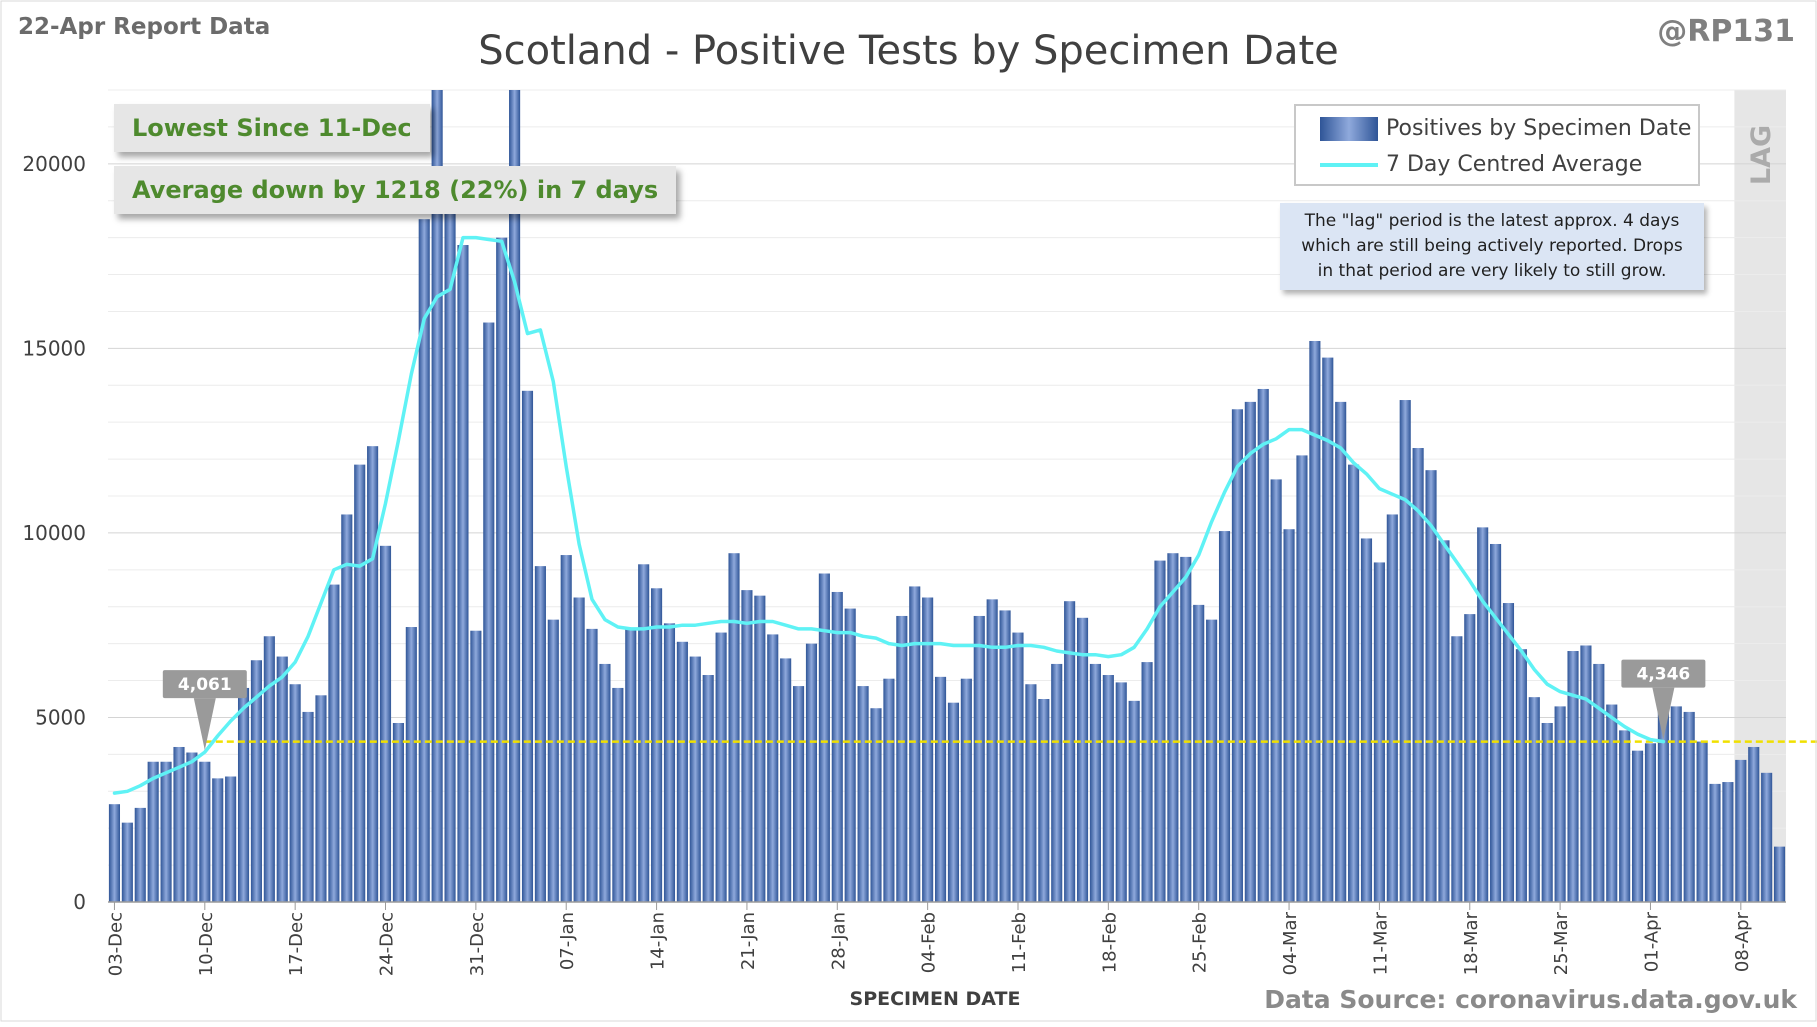  What do you see at coordinates (748, 941) in the screenshot?
I see `x-tick-label: 21-Jan` at bounding box center [748, 941].